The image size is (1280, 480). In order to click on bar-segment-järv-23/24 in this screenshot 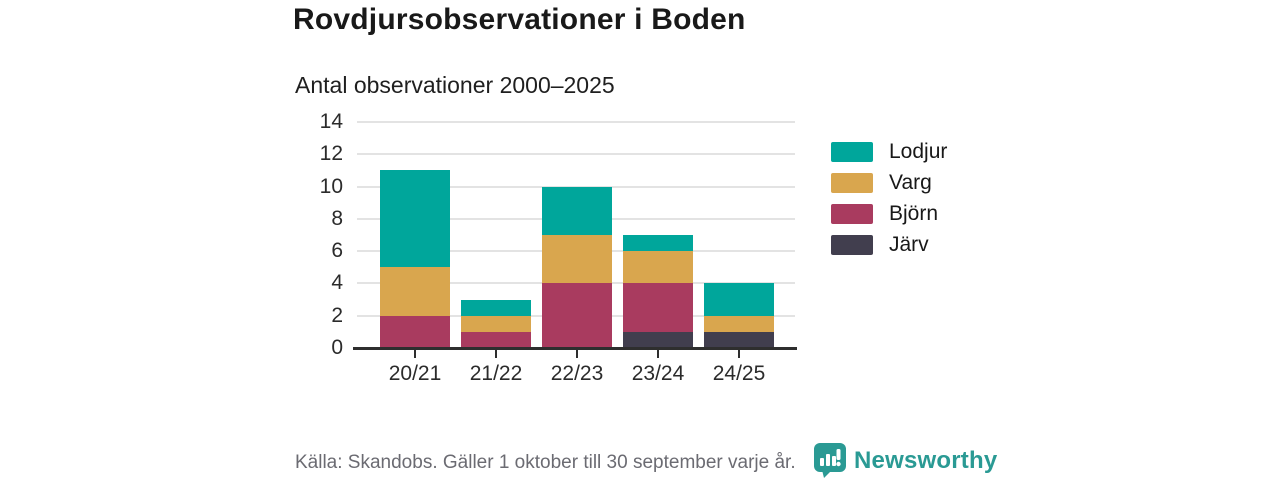, I will do `click(658, 339)`.